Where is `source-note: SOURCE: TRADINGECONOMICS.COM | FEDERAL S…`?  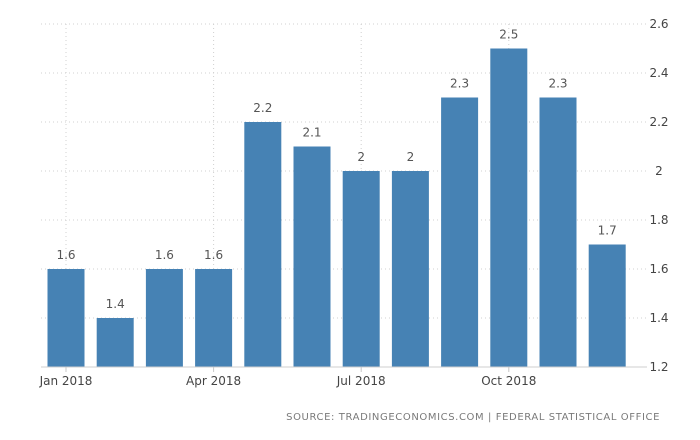 source-note: SOURCE: TRADINGECONOMICS.COM | FEDERAL S… is located at coordinates (473, 417).